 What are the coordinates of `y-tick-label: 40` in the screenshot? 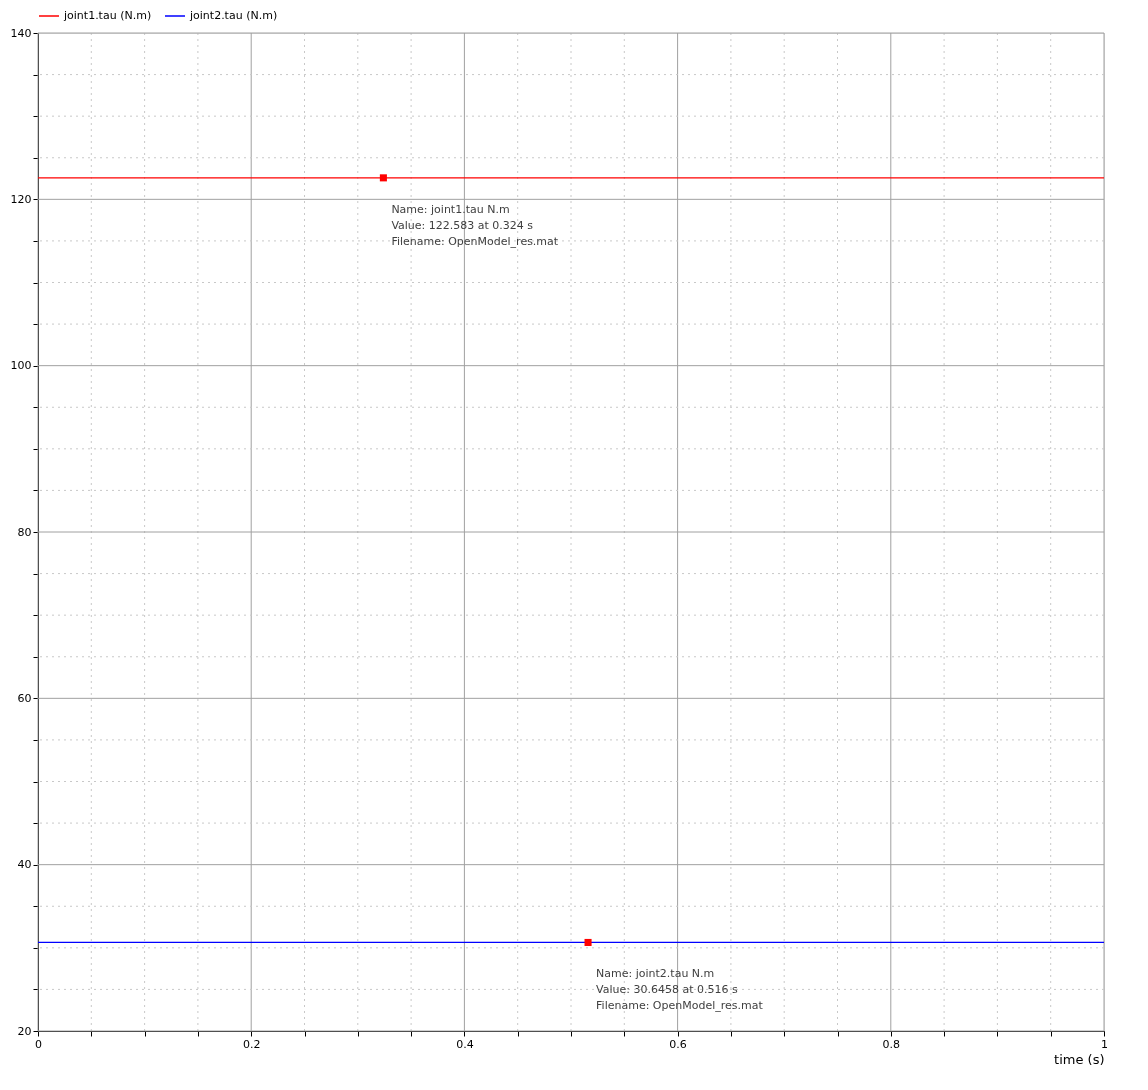 It's located at (24, 865).